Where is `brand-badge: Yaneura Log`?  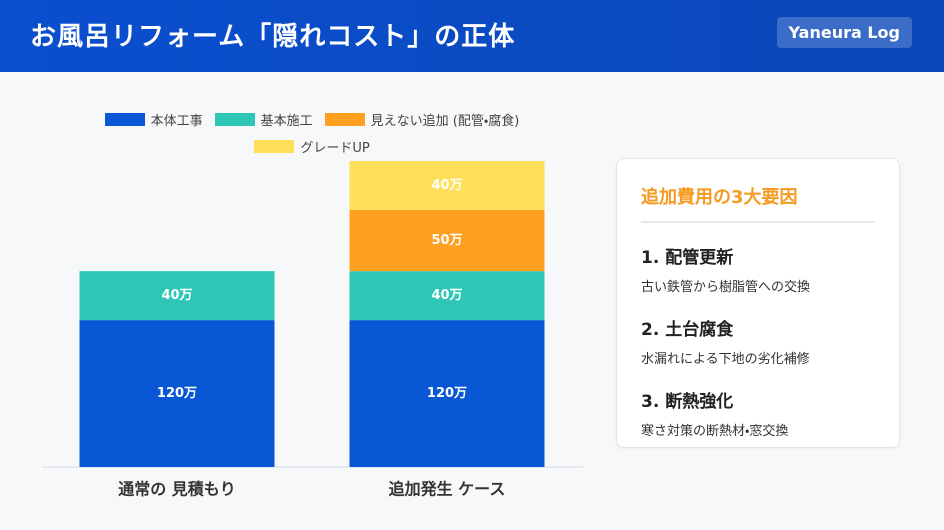
brand-badge: Yaneura Log is located at coordinates (844, 32).